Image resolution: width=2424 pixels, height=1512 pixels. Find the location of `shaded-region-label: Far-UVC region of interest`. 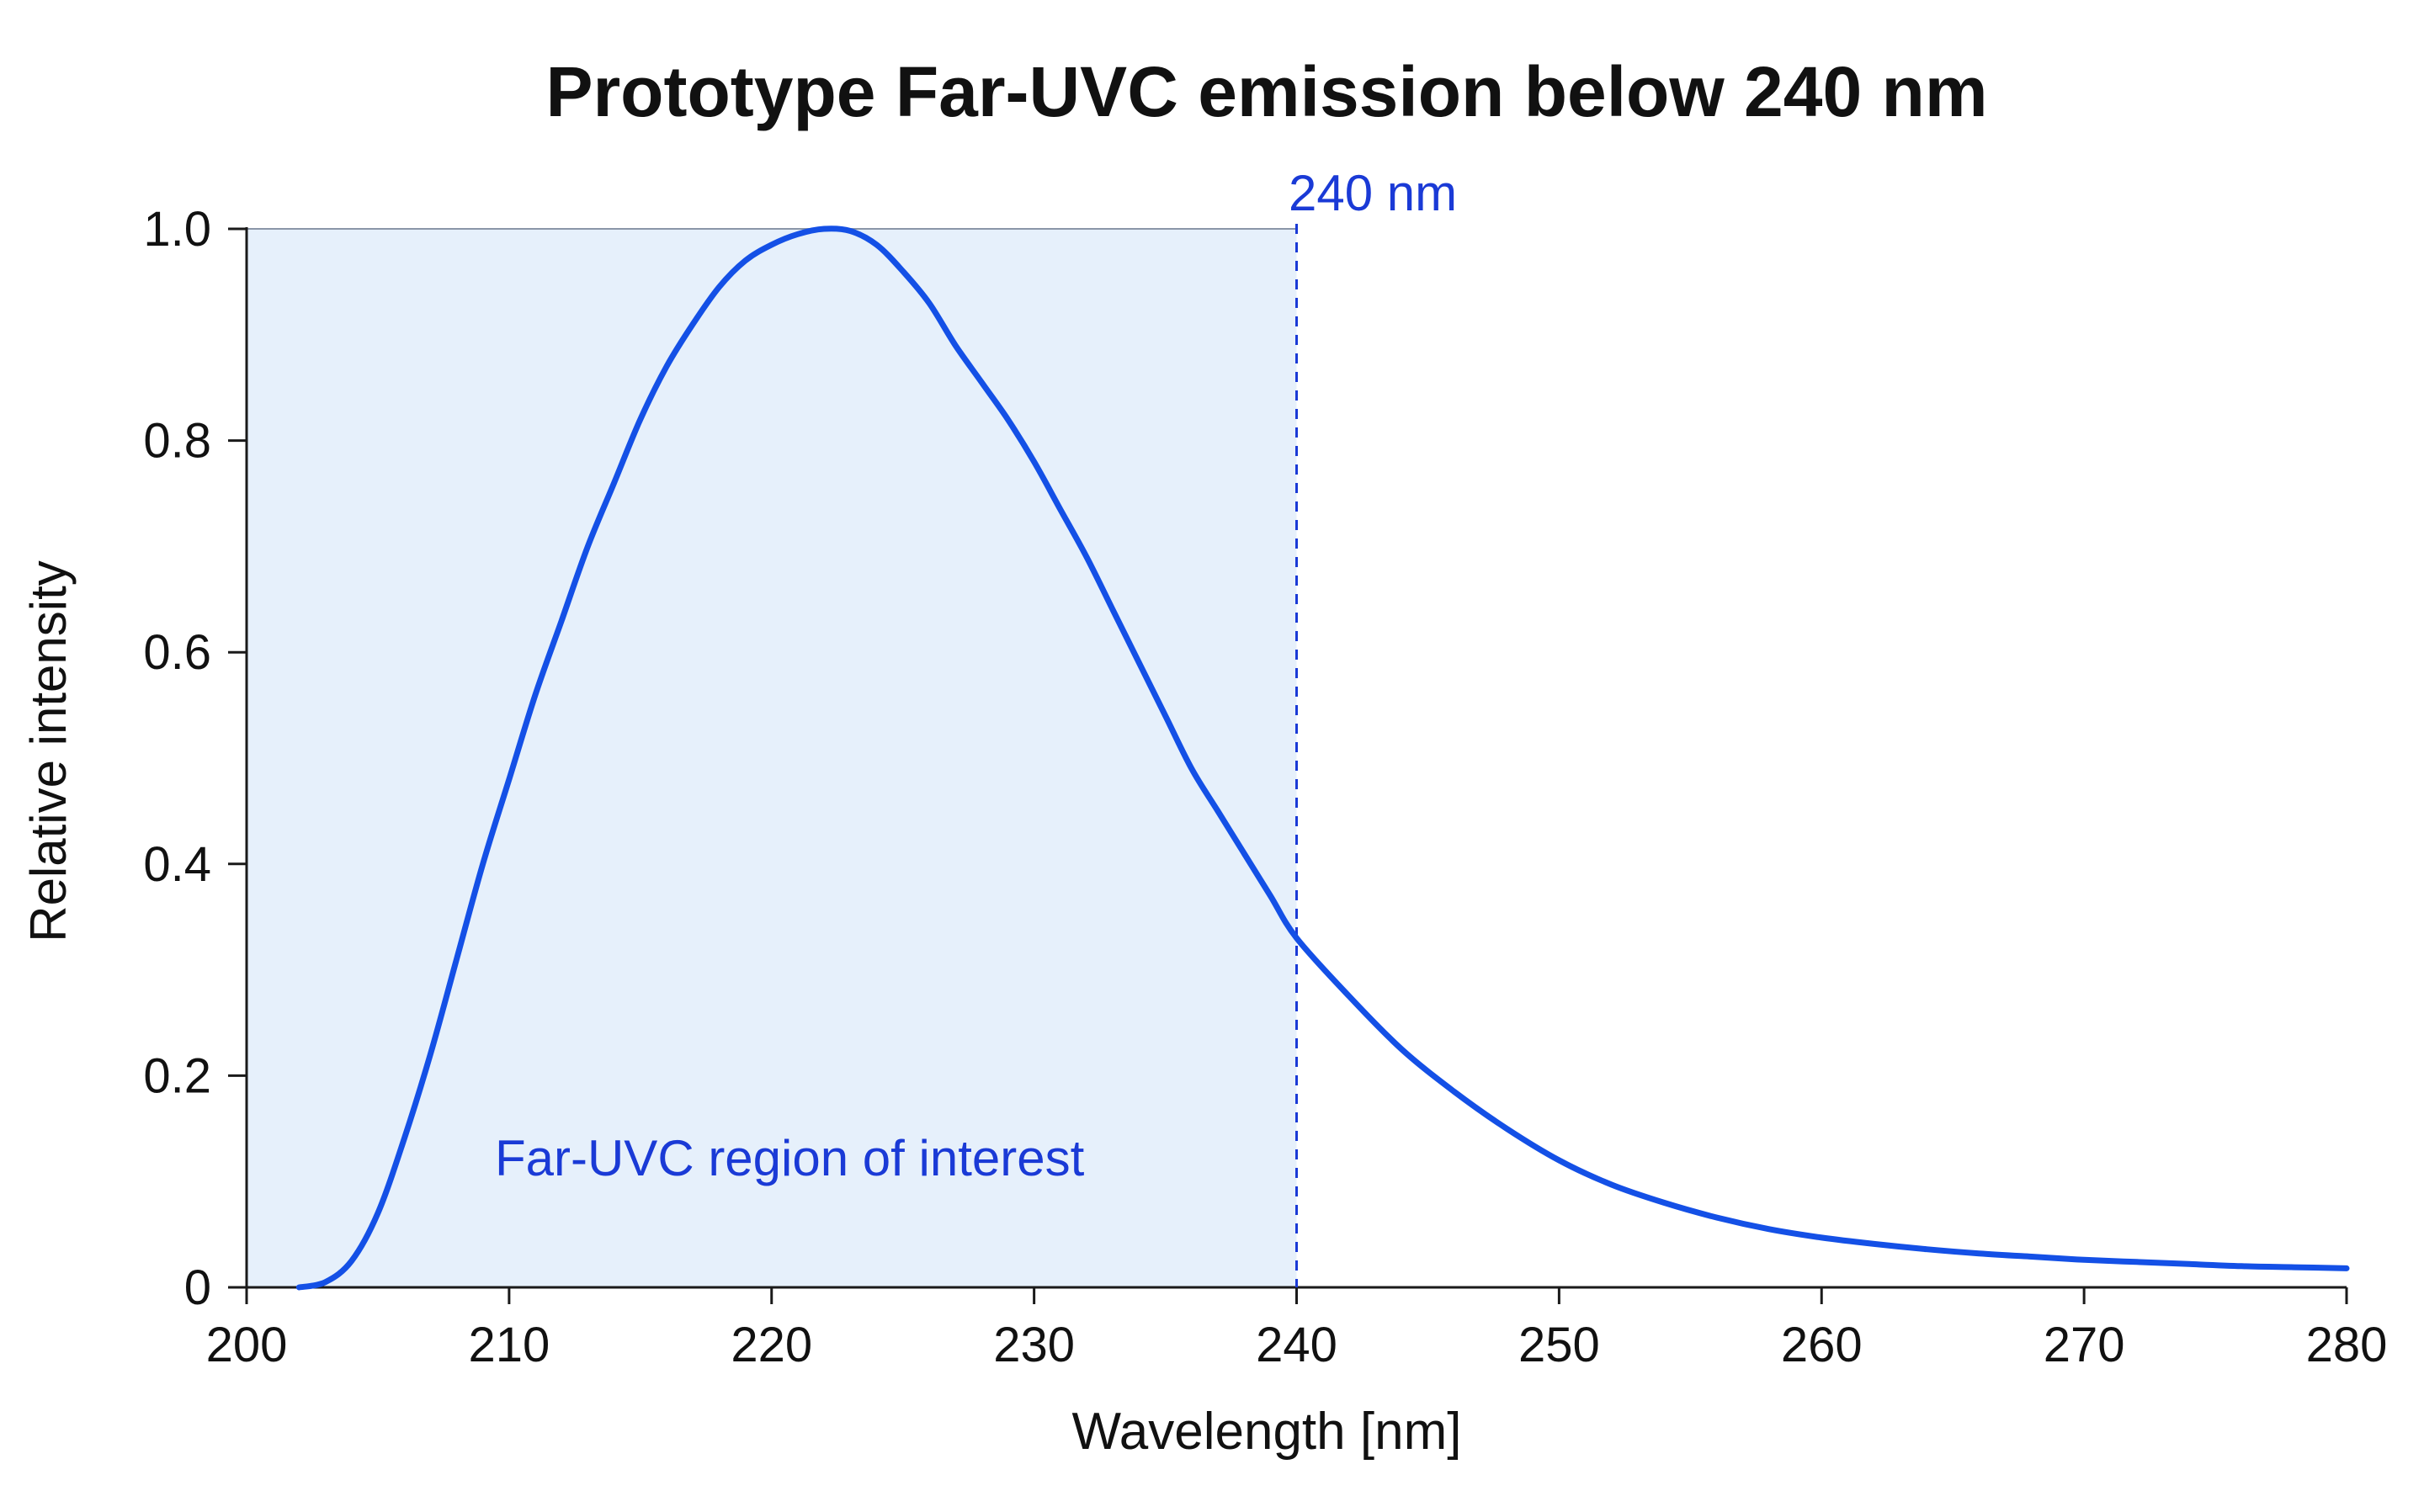

shaded-region-label: Far-UVC region of interest is located at coordinates (790, 1158).